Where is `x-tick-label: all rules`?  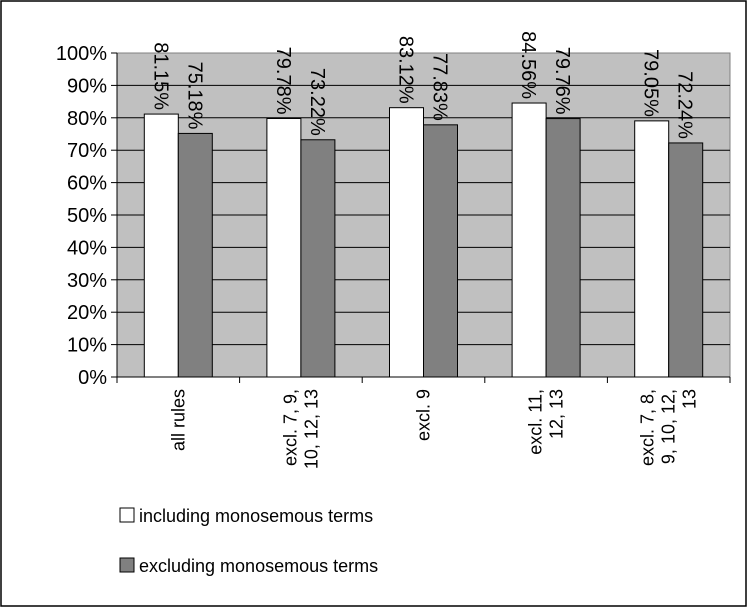 x-tick-label: all rules is located at coordinates (178, 420).